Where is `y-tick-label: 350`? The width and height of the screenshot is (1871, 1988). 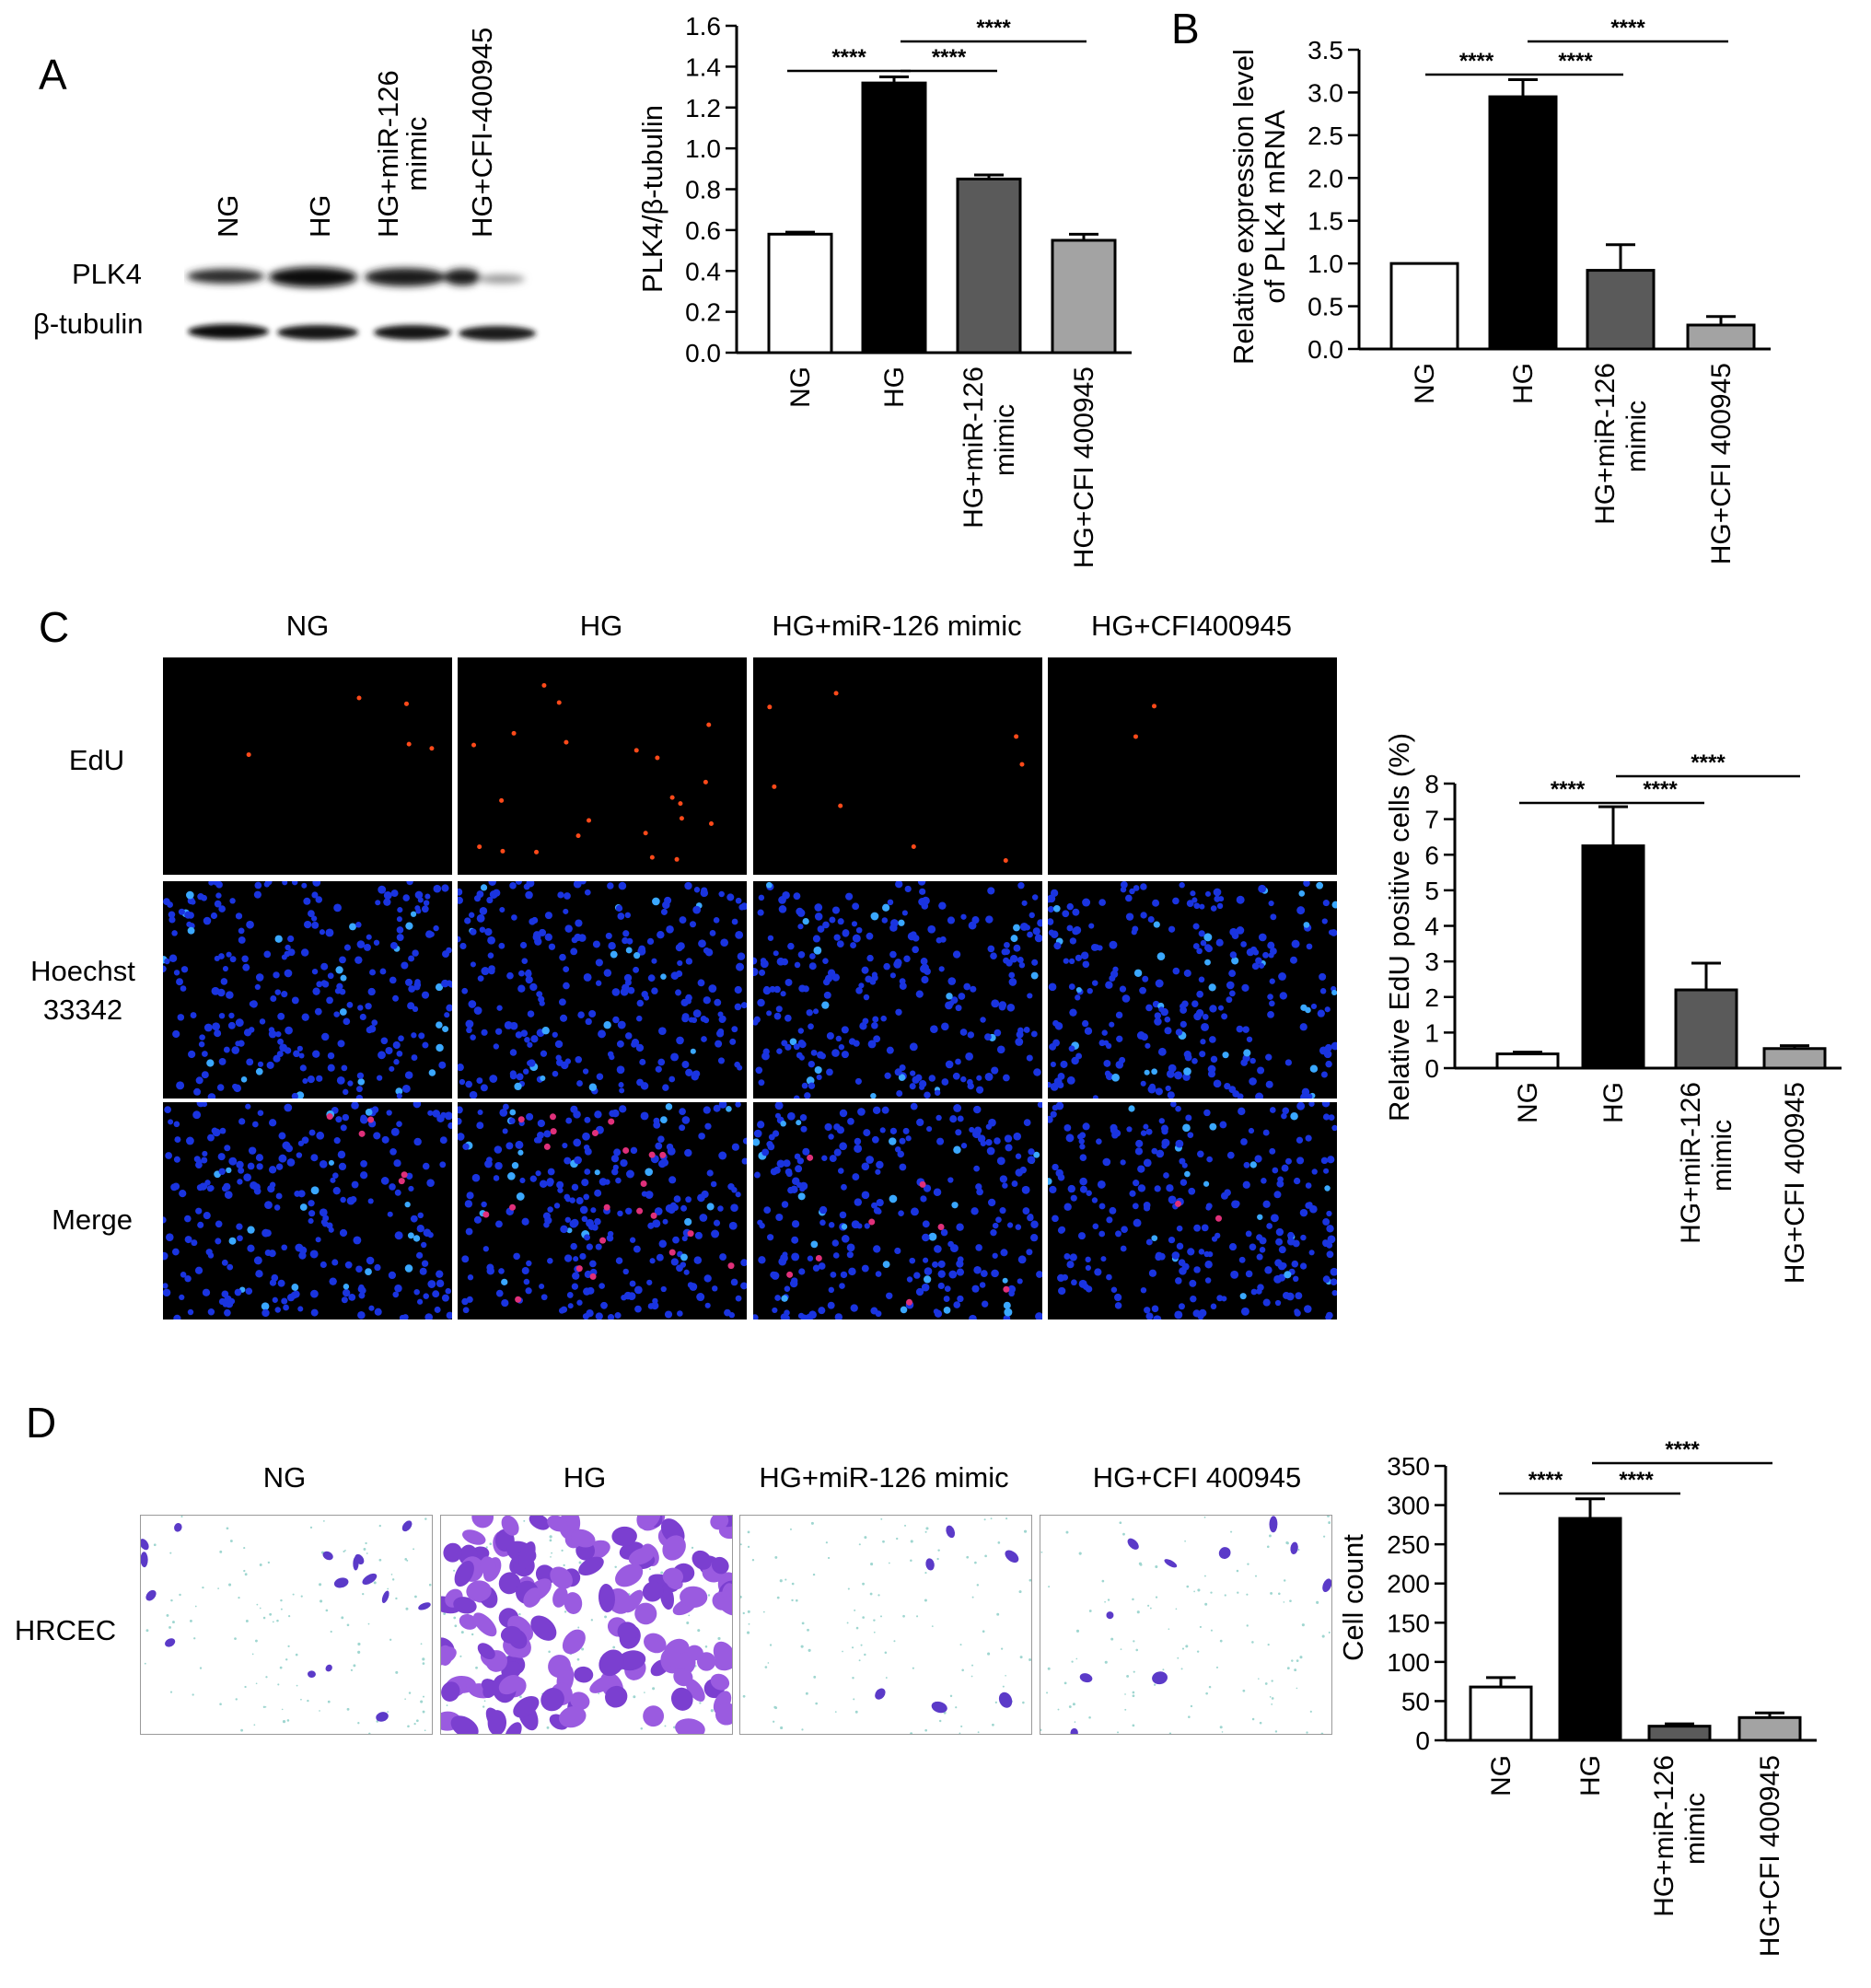
y-tick-label: 350 is located at coordinates (1408, 1467).